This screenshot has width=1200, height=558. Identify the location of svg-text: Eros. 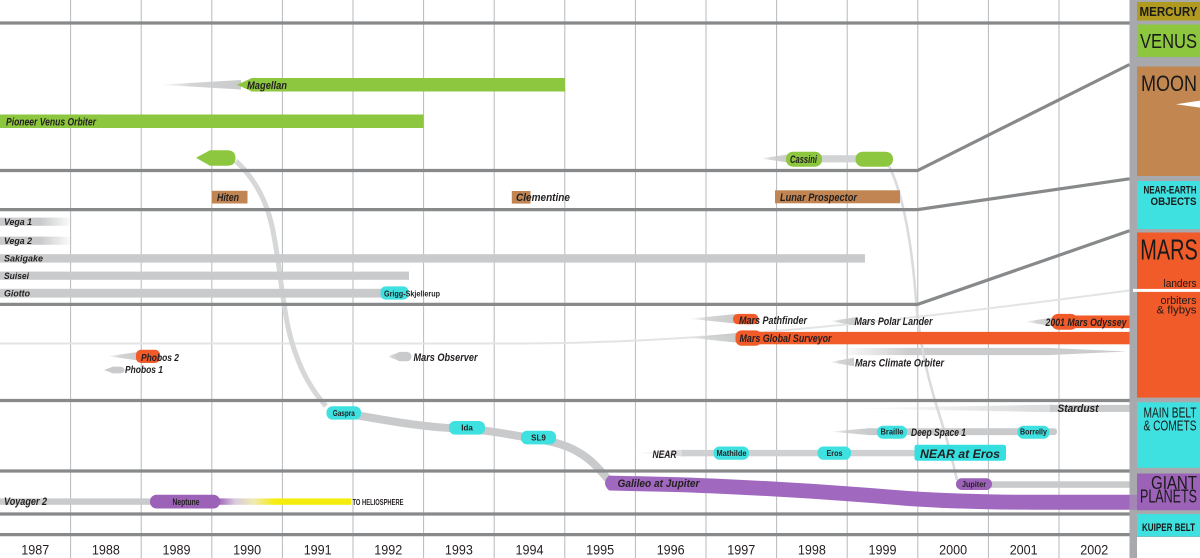
(835, 453).